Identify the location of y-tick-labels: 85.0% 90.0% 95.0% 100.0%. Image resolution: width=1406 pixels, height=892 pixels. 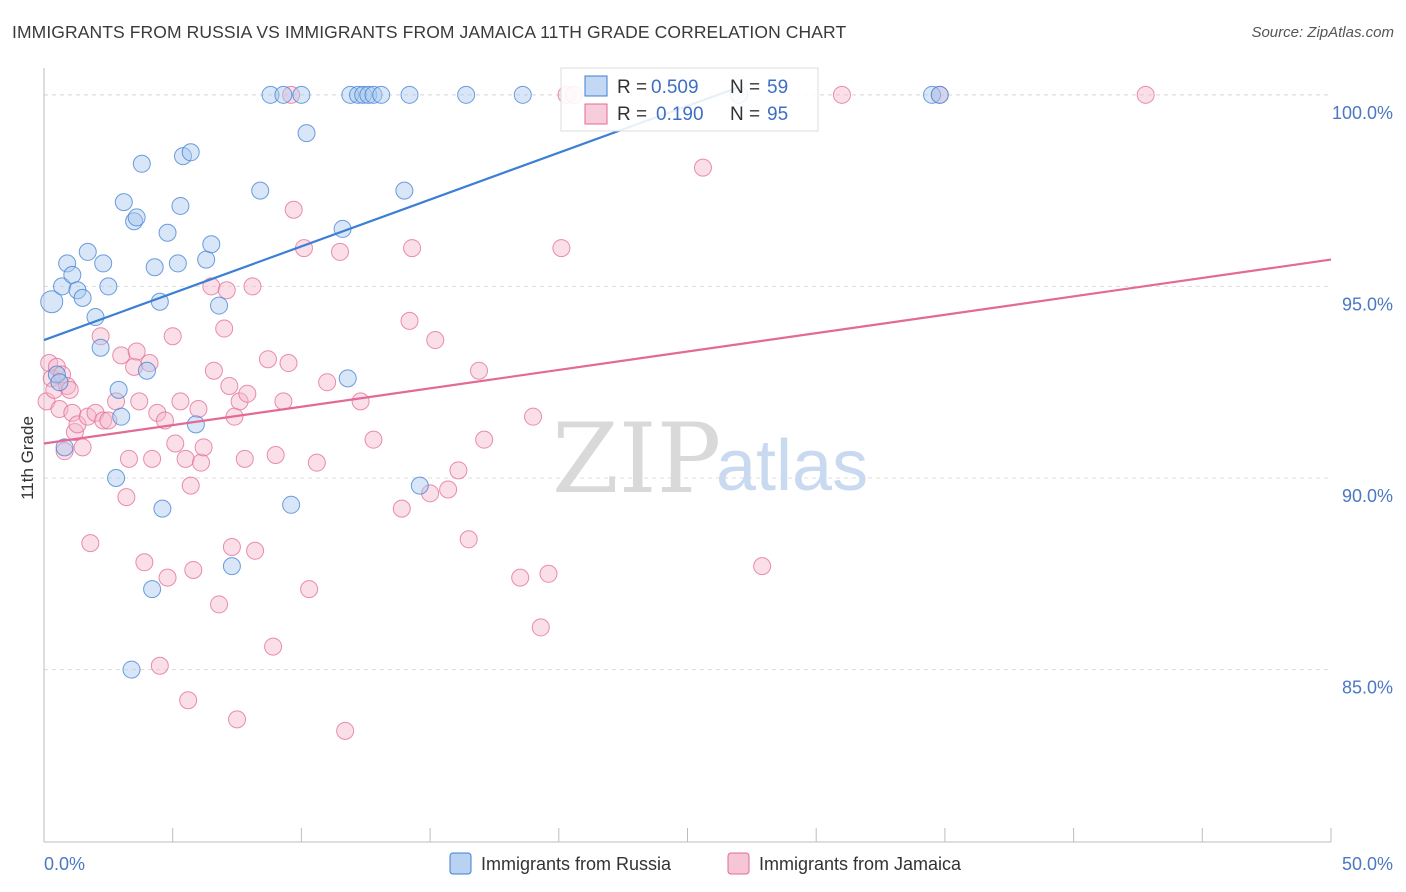
(1362, 400).